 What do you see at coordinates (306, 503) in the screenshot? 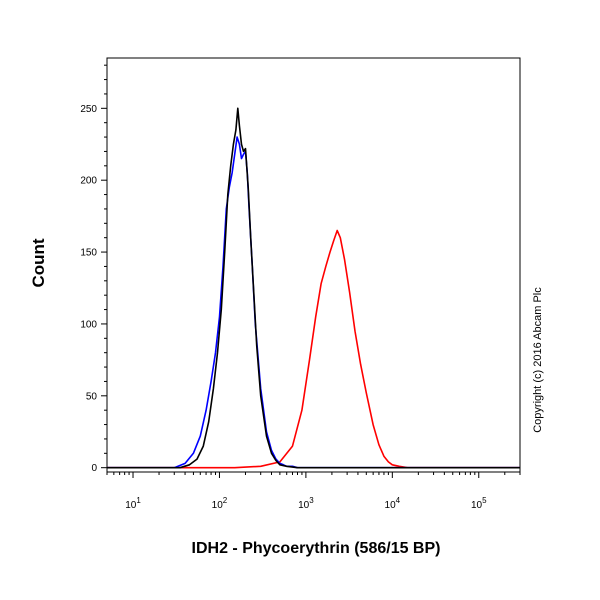
I see `x-tick-label: 10³` at bounding box center [306, 503].